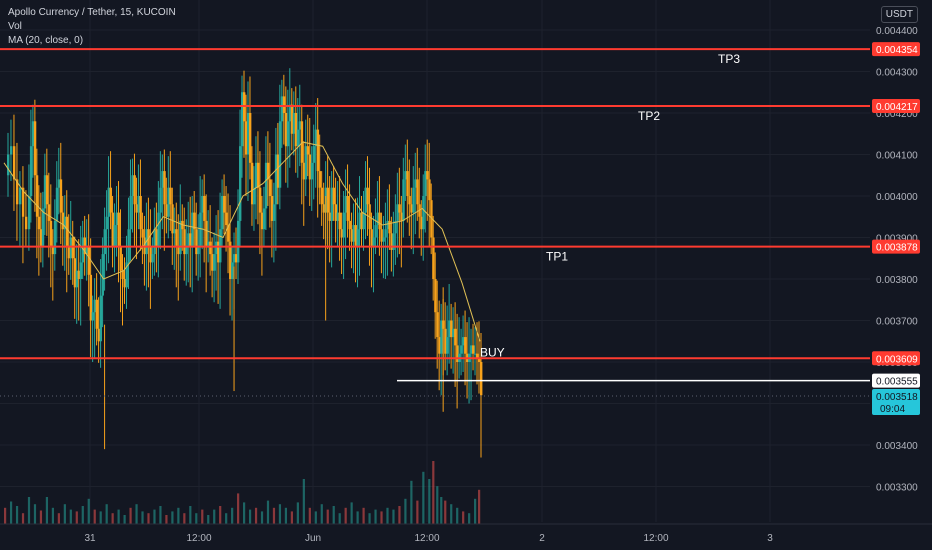 The height and width of the screenshot is (550, 932). Describe the element at coordinates (313, 538) in the screenshot. I see `time-tick: Jun` at that location.